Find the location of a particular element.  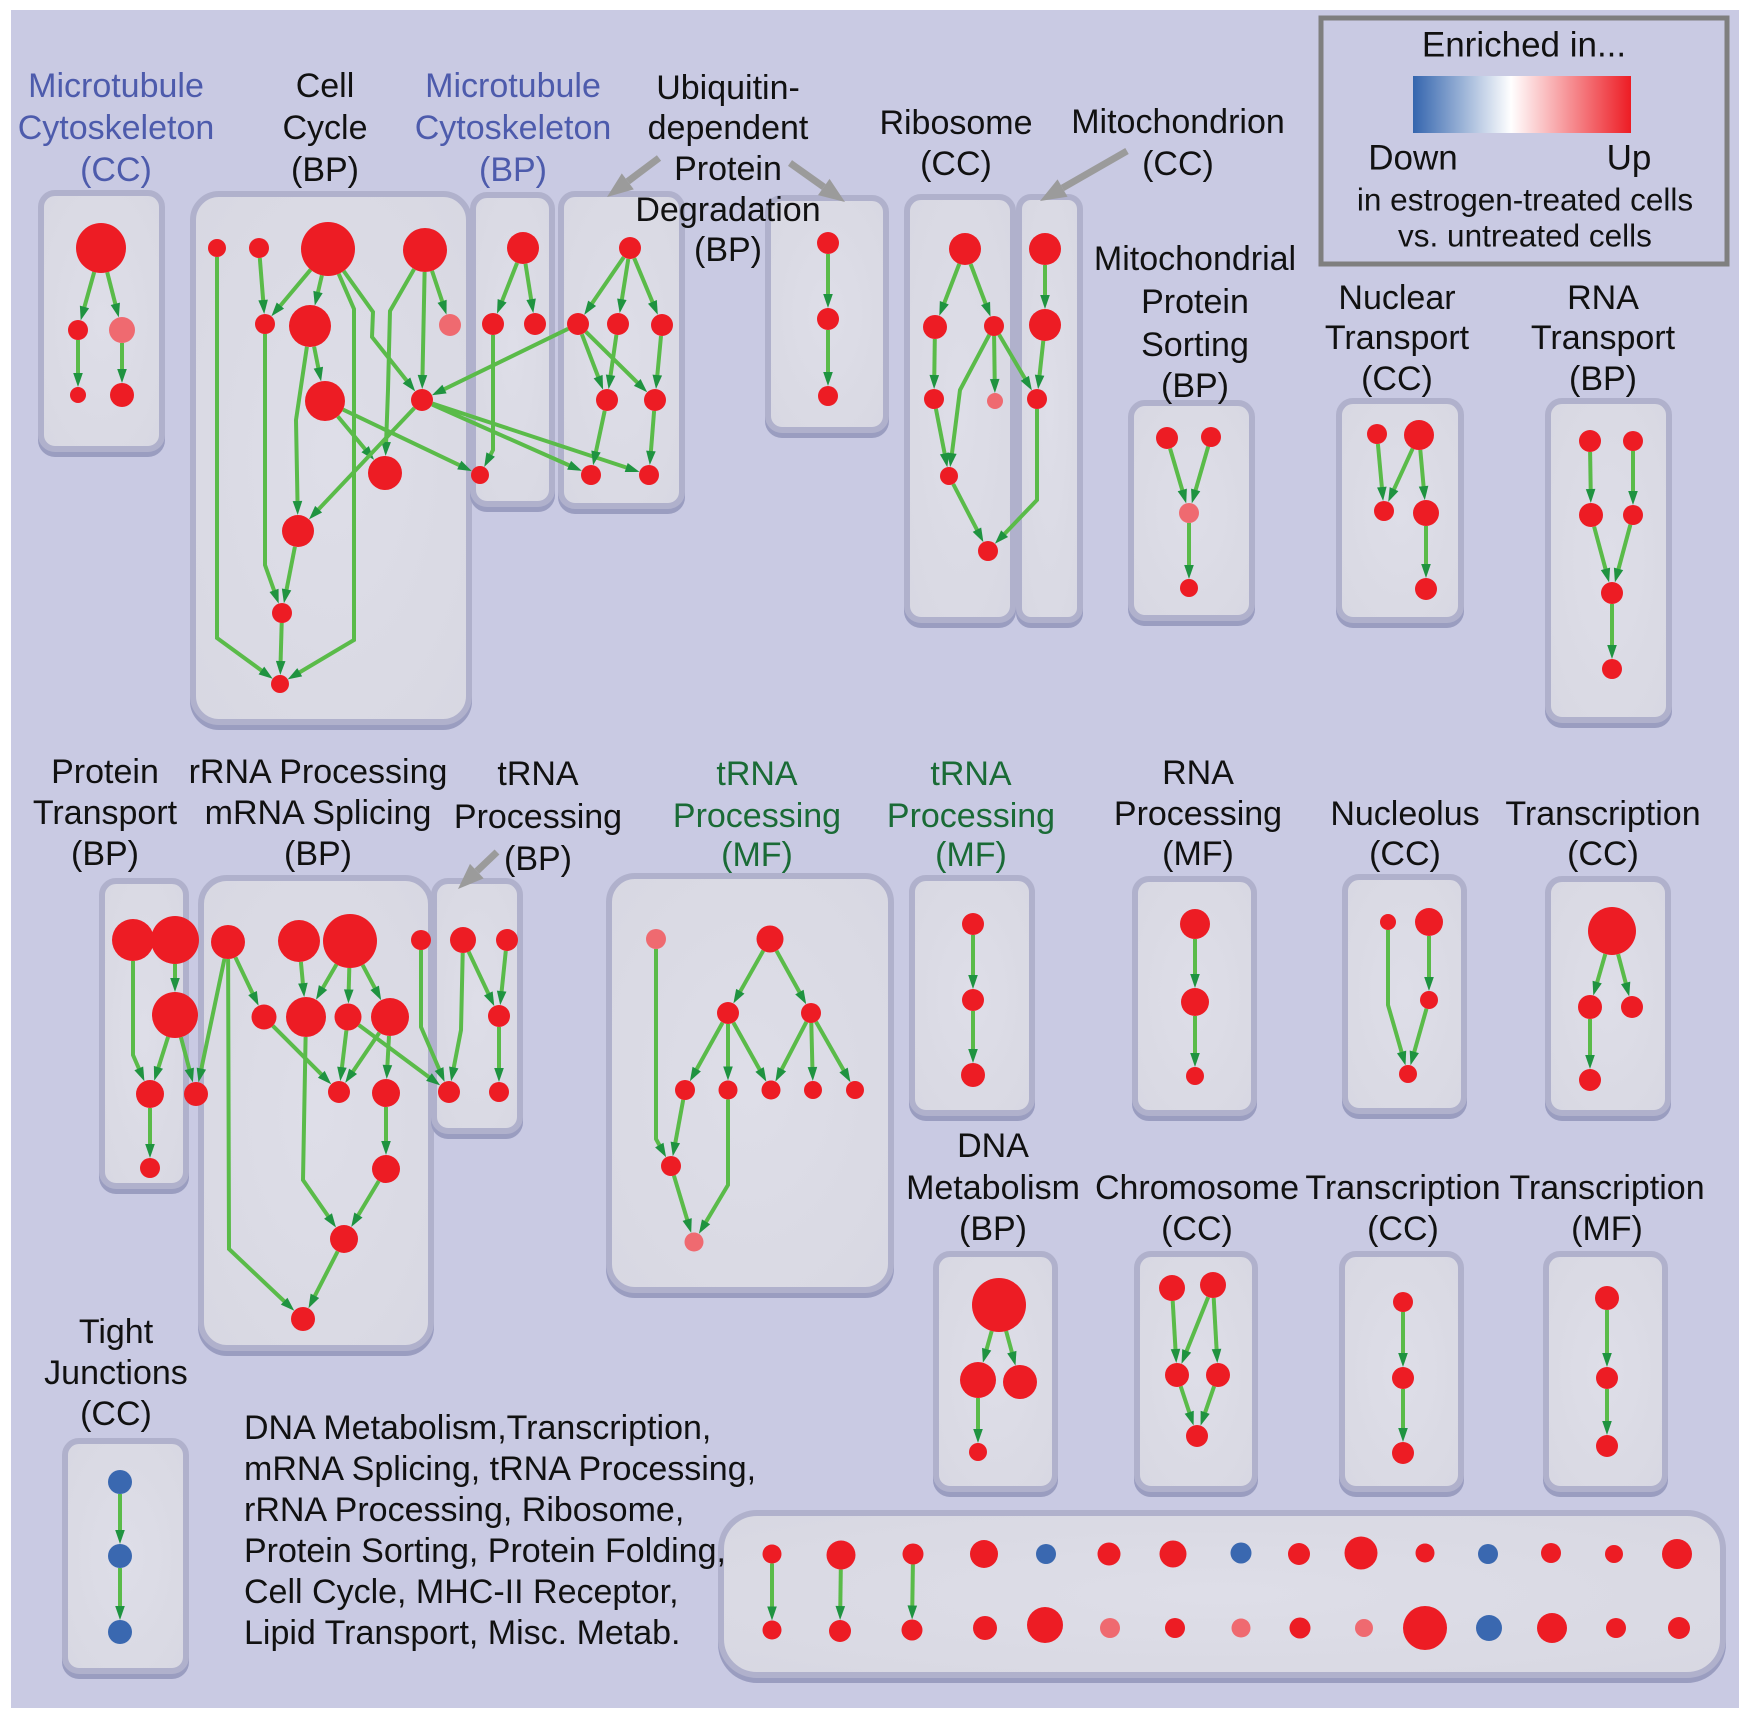

svg-text: Metabolism is located at coordinates (993, 1188).